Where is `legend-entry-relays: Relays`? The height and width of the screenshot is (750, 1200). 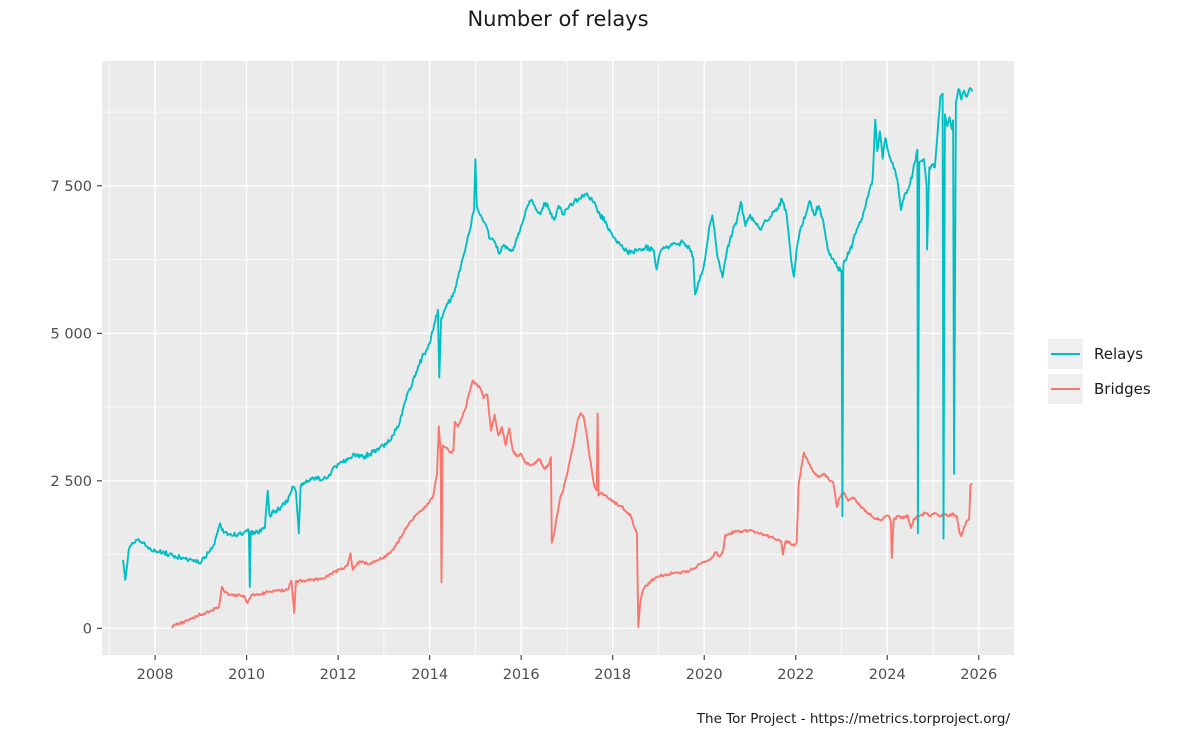
legend-entry-relays: Relays is located at coordinates (1099, 354).